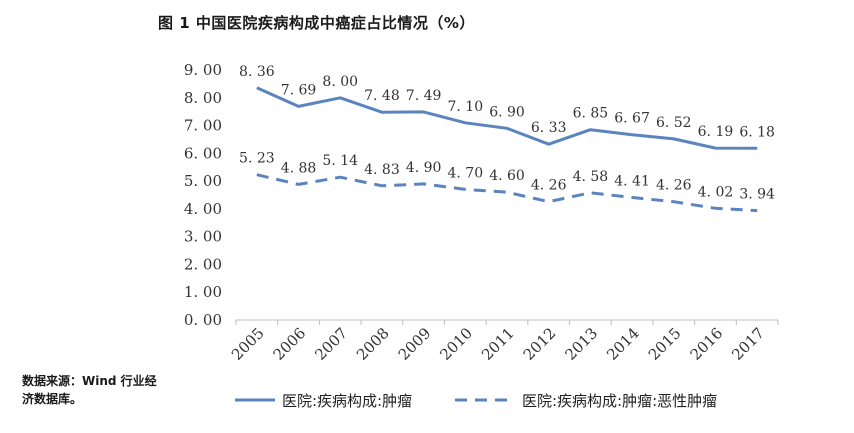  What do you see at coordinates (299, 168) in the screenshot?
I see `data-label: 4. 88` at bounding box center [299, 168].